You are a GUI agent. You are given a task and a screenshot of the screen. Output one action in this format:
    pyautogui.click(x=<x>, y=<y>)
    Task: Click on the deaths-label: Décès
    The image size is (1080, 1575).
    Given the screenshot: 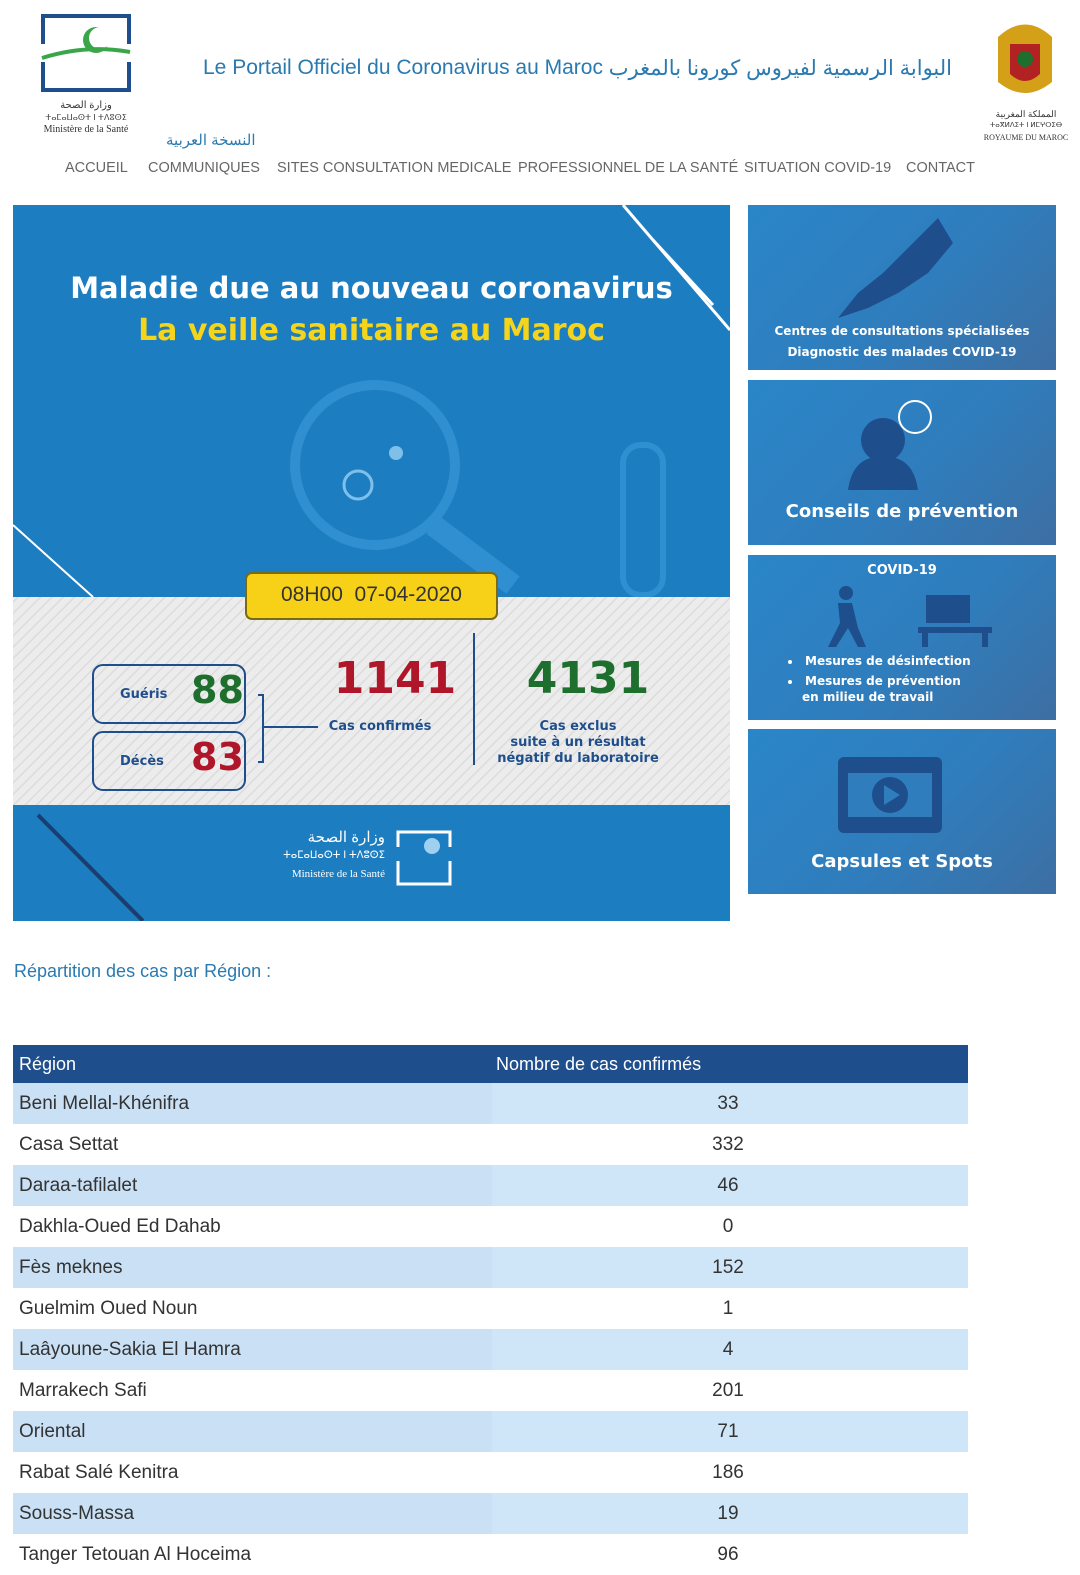 What is the action you would take?
    pyautogui.click(x=142, y=761)
    